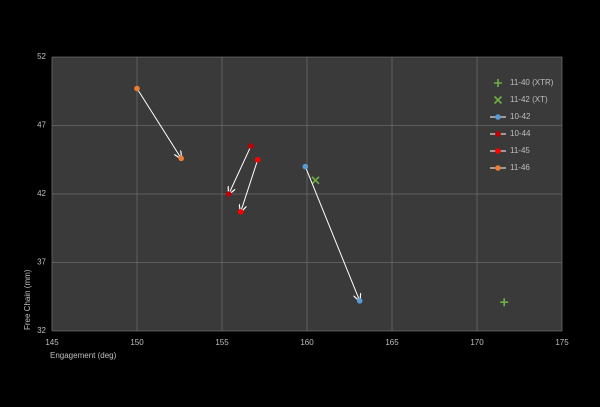 The width and height of the screenshot is (600, 407). I want to click on legend-label: 11-40 (XTR), so click(532, 82).